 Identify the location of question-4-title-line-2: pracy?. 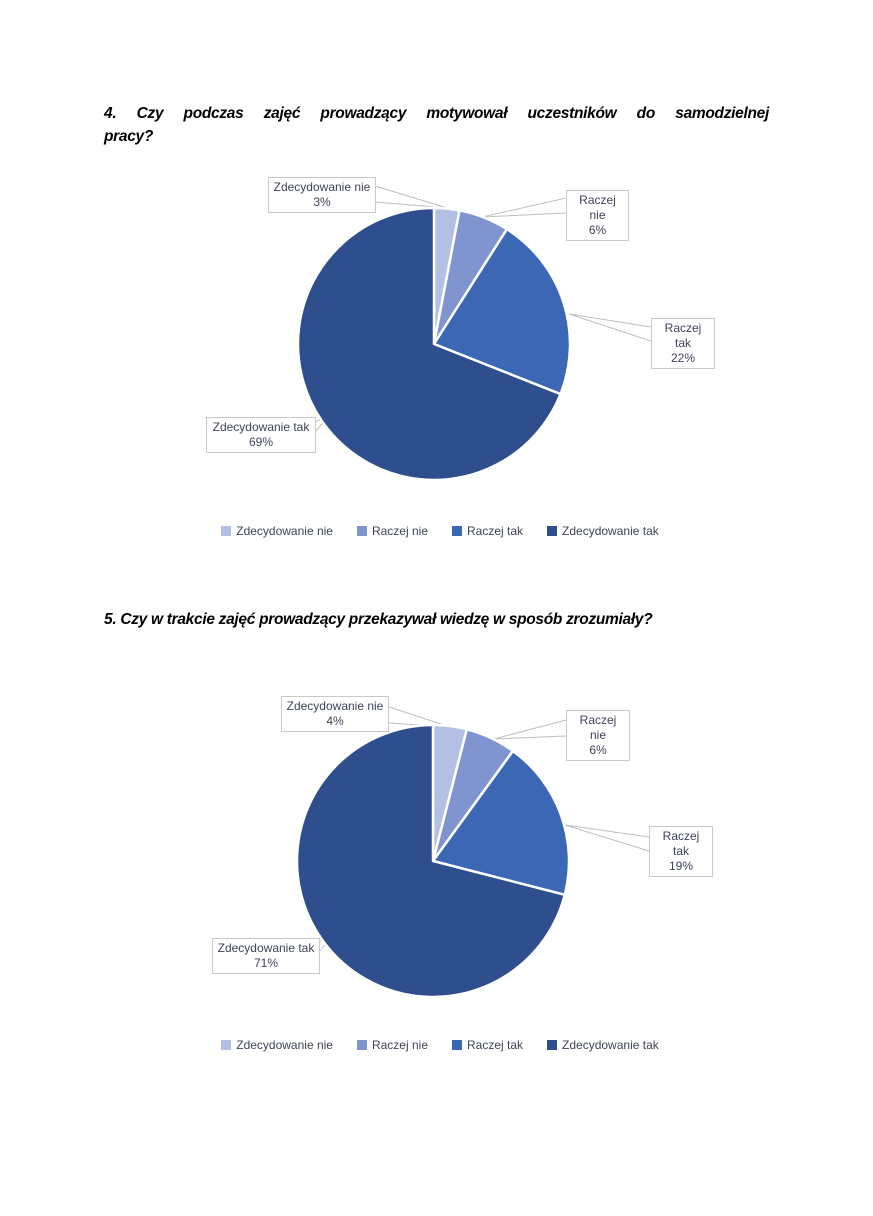
(129, 136).